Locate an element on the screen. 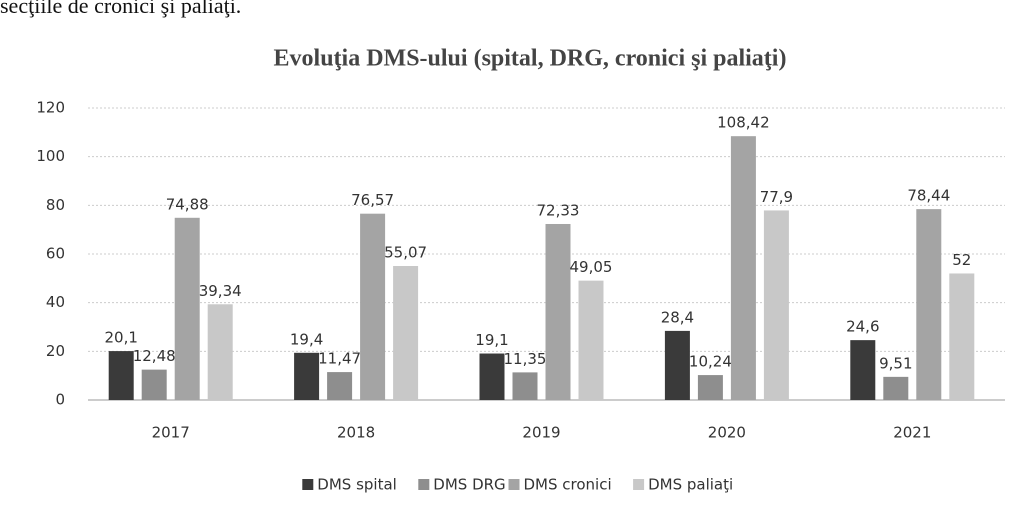  y-tick-label: 0 is located at coordinates (60, 400).